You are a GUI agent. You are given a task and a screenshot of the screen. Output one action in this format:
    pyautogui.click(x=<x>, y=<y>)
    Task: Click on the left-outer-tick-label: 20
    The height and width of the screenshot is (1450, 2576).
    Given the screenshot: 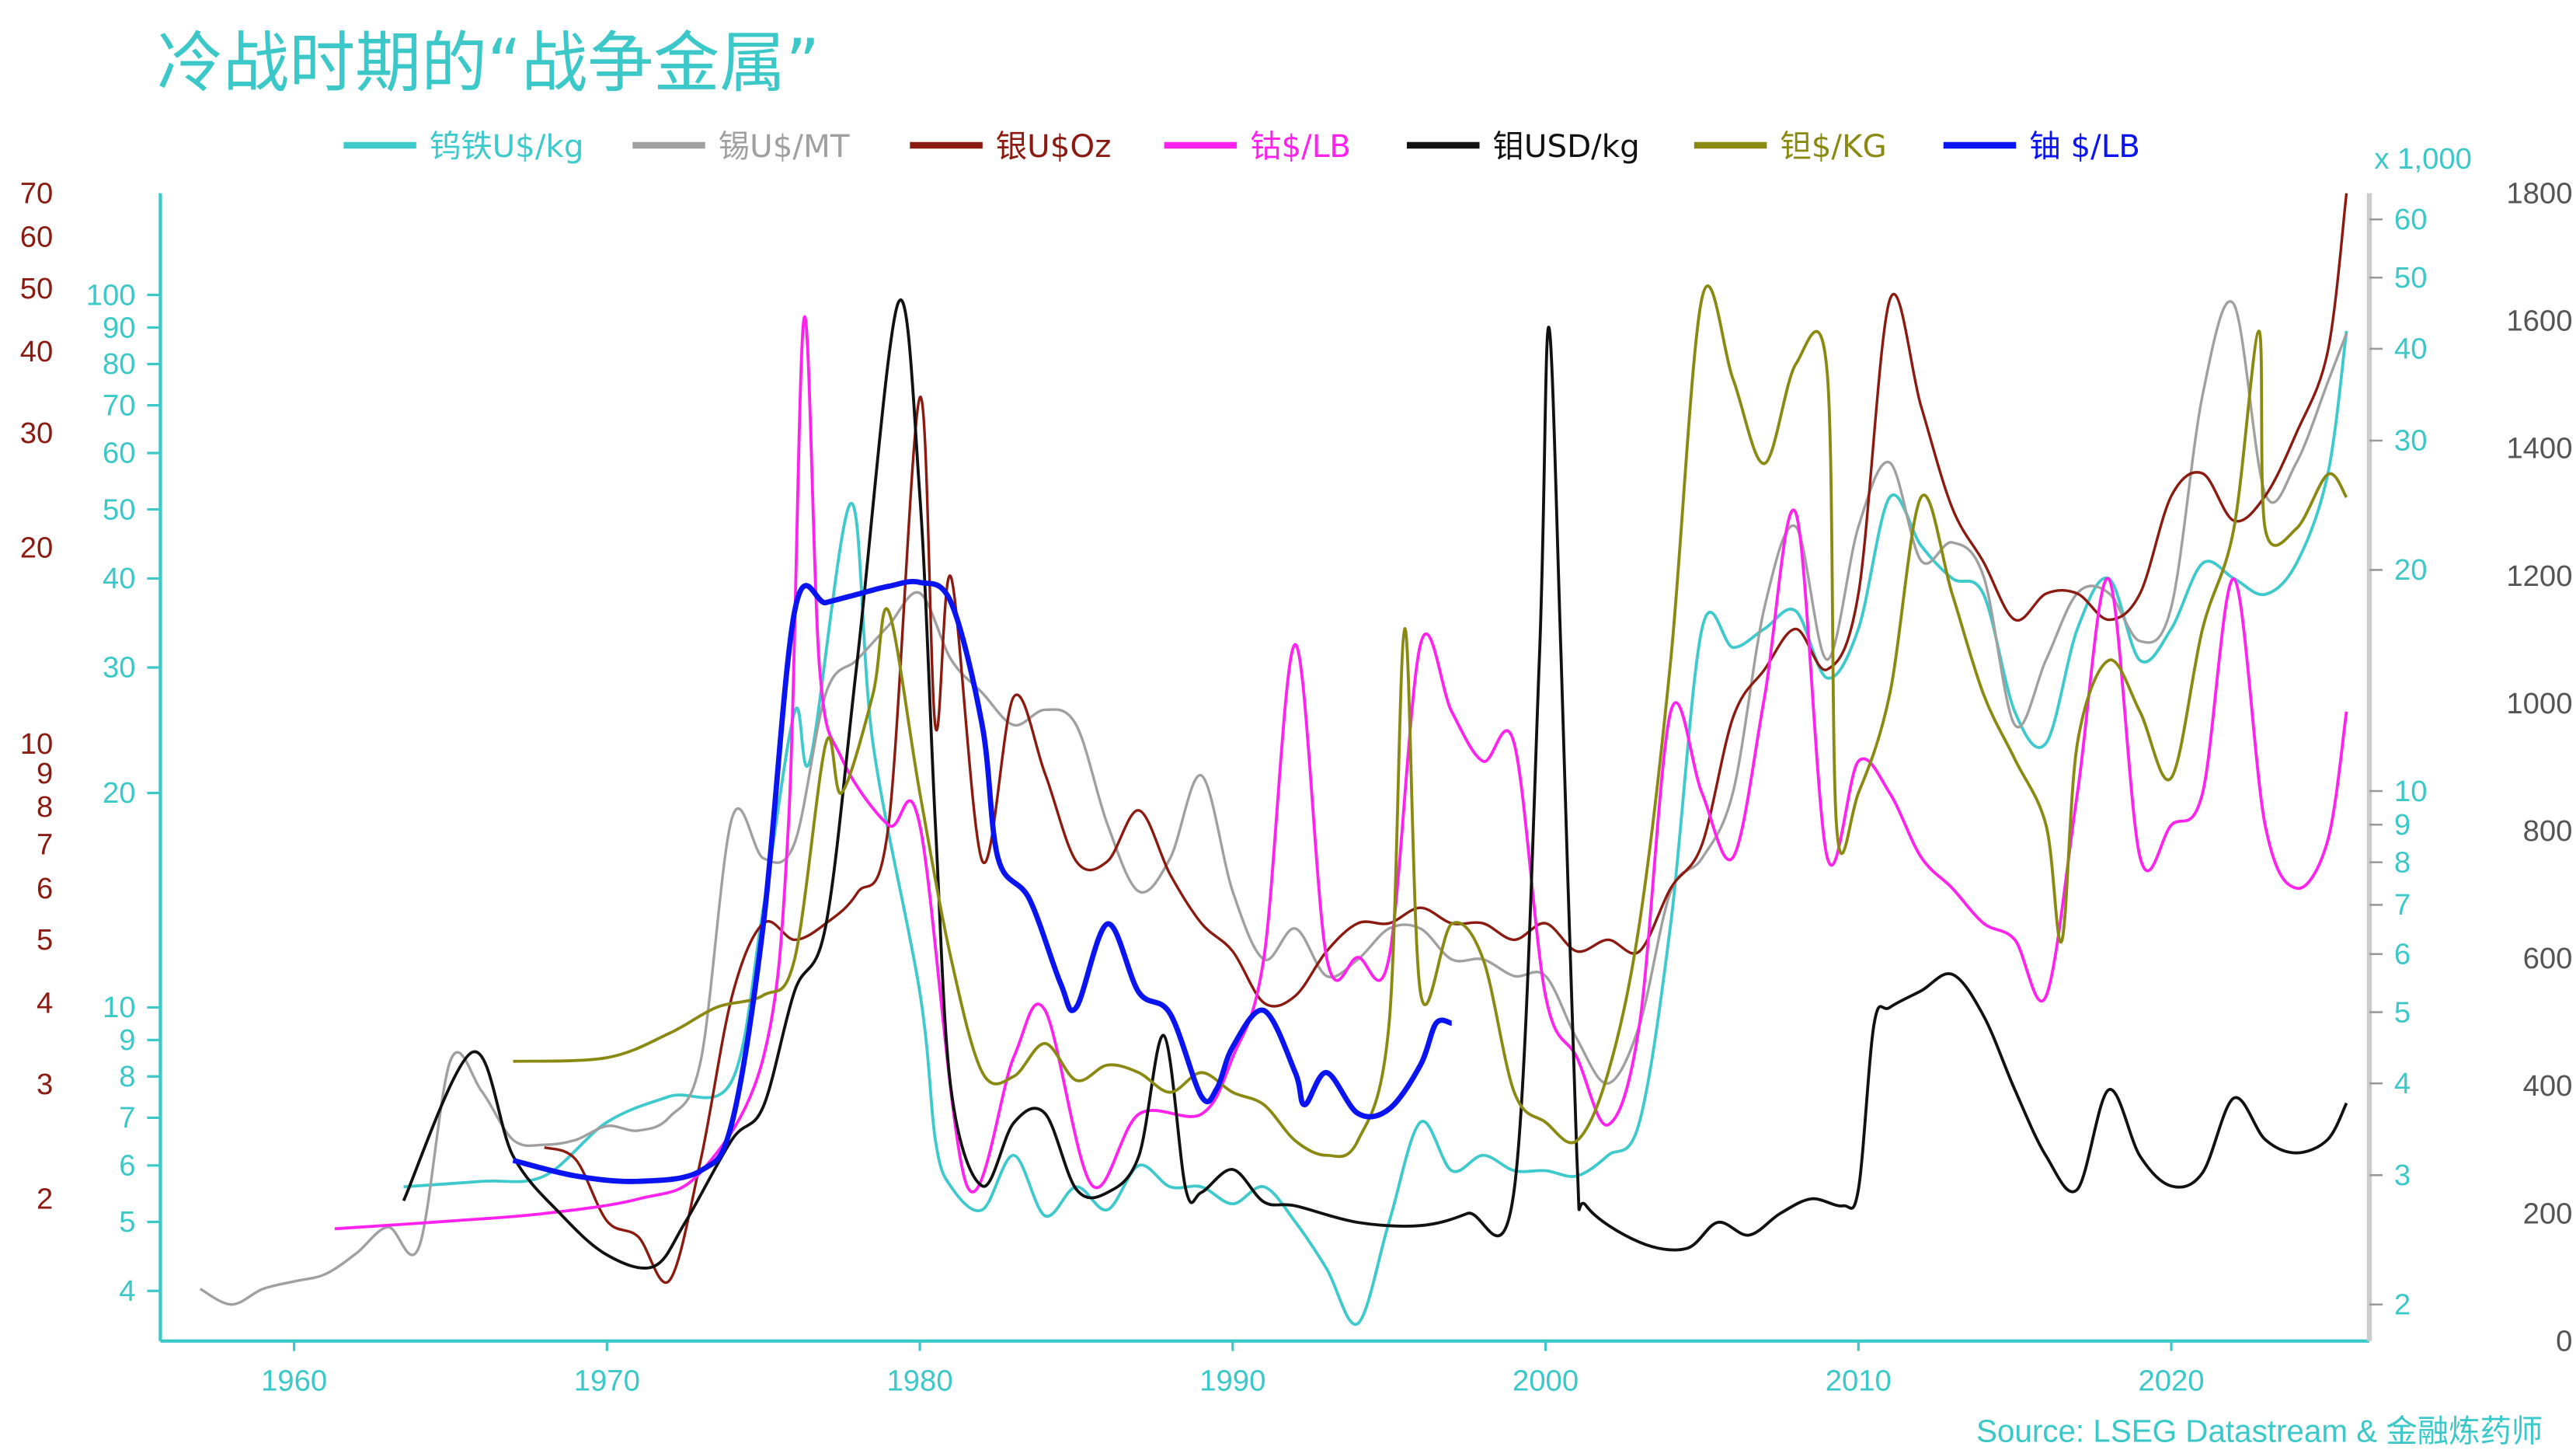 What is the action you would take?
    pyautogui.click(x=37, y=547)
    